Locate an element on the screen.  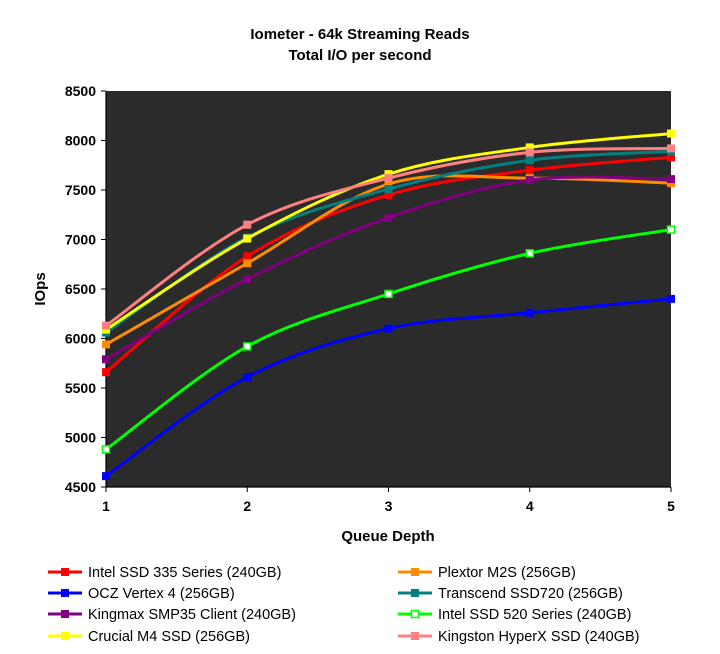
legend-item: Intel SSD 335 Series (240GB) is located at coordinates (164, 573).